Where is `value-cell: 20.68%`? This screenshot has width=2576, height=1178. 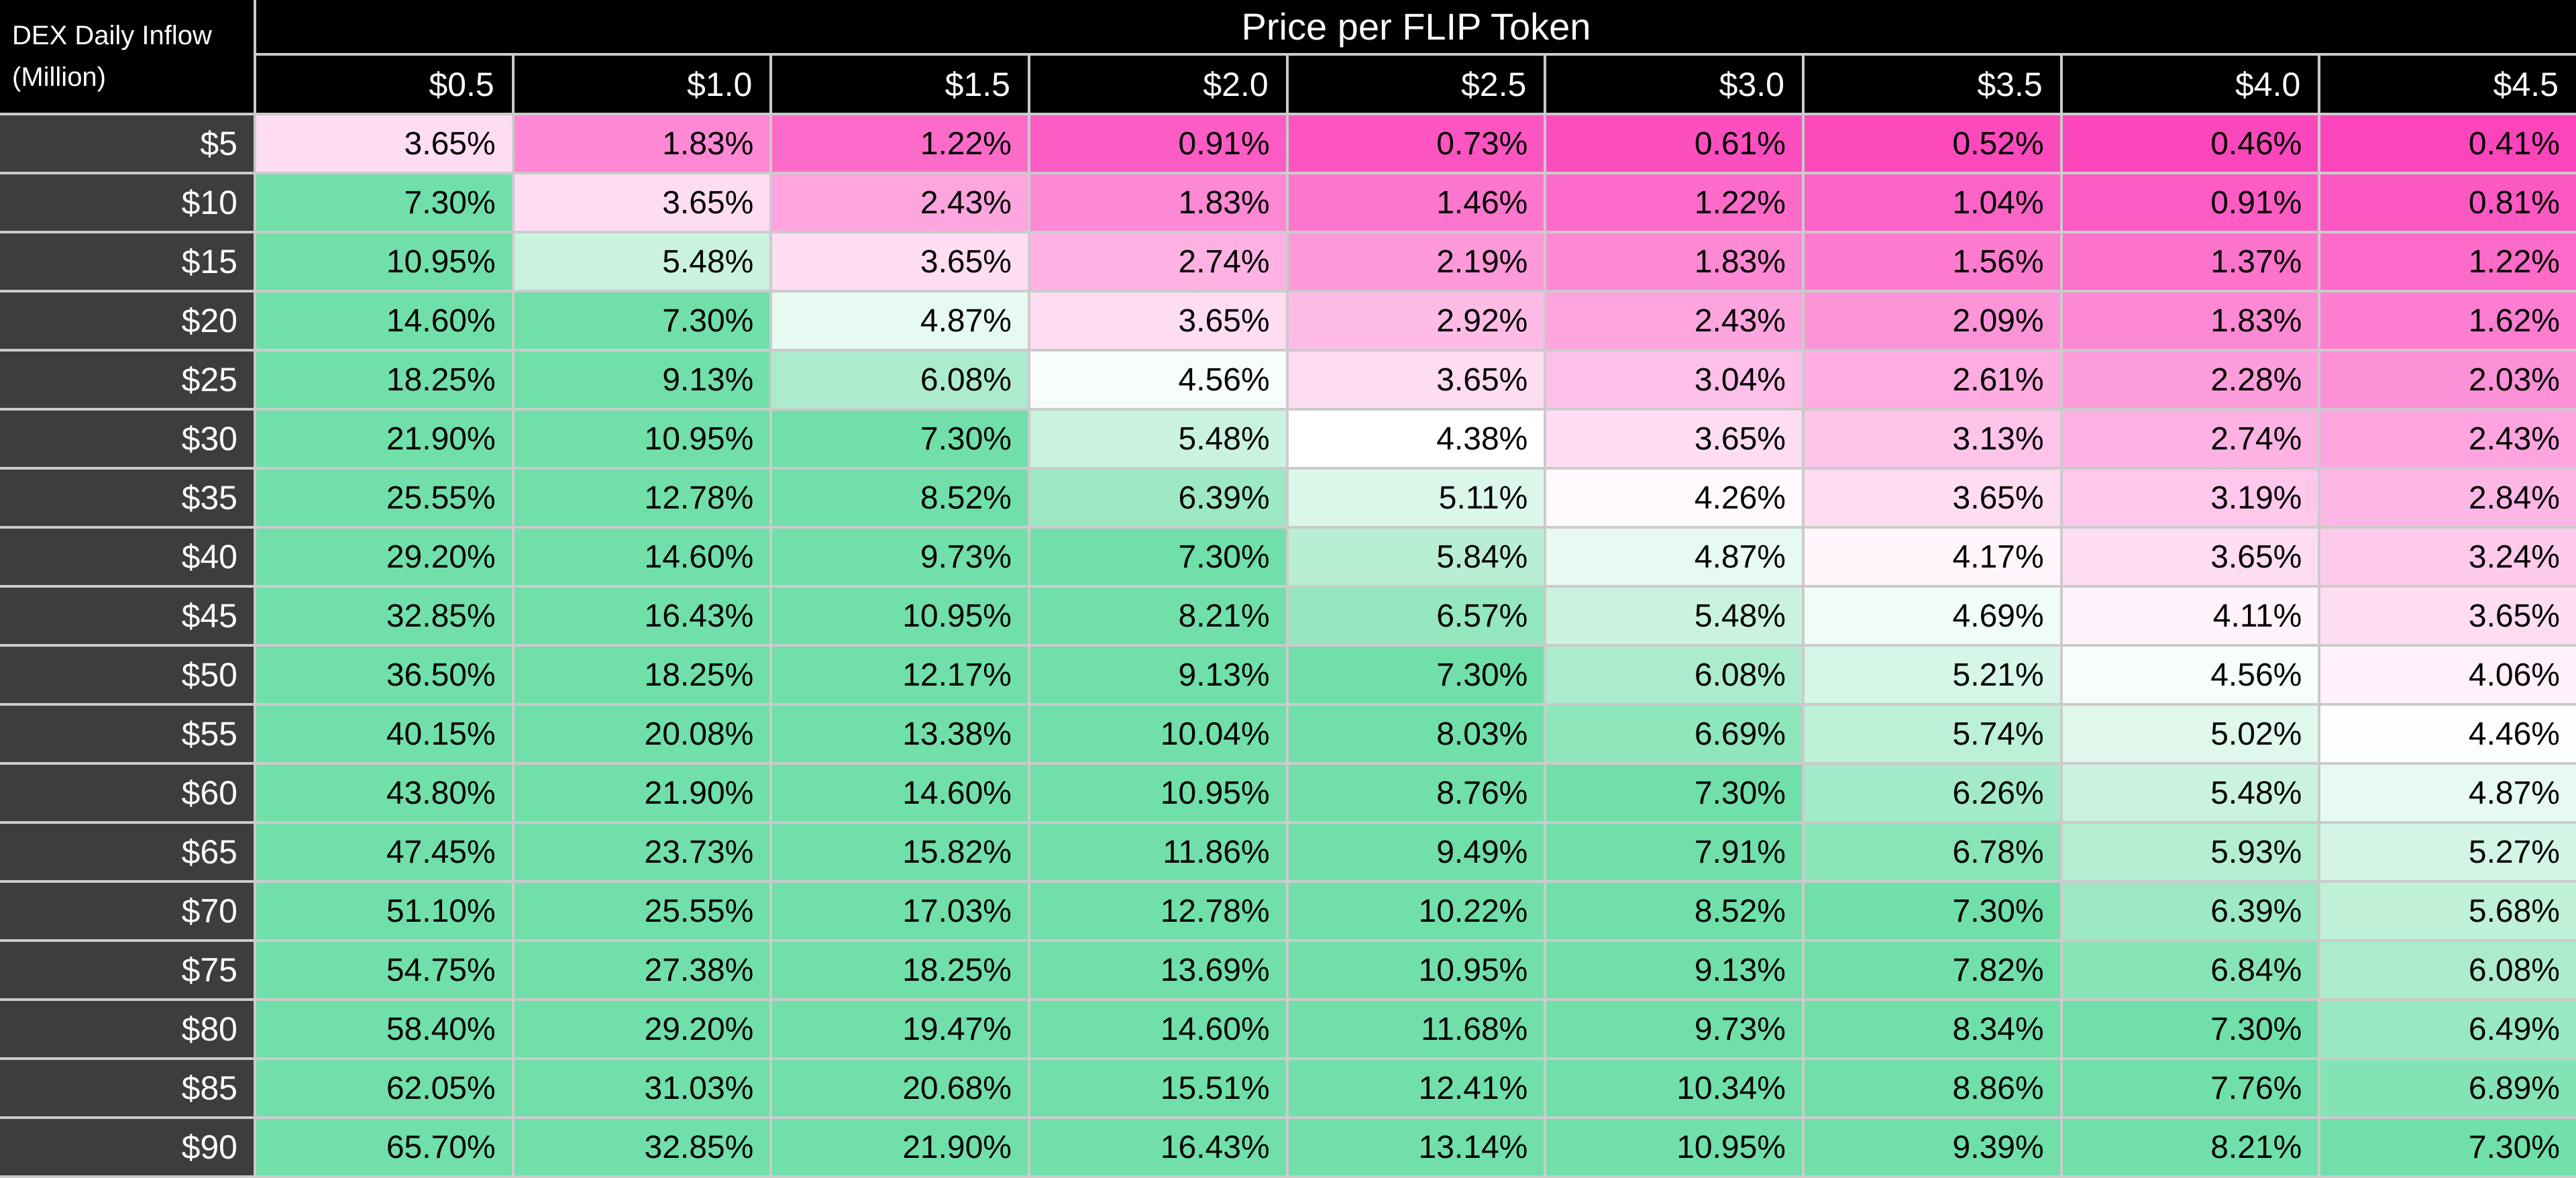
value-cell: 20.68% is located at coordinates (900, 1088).